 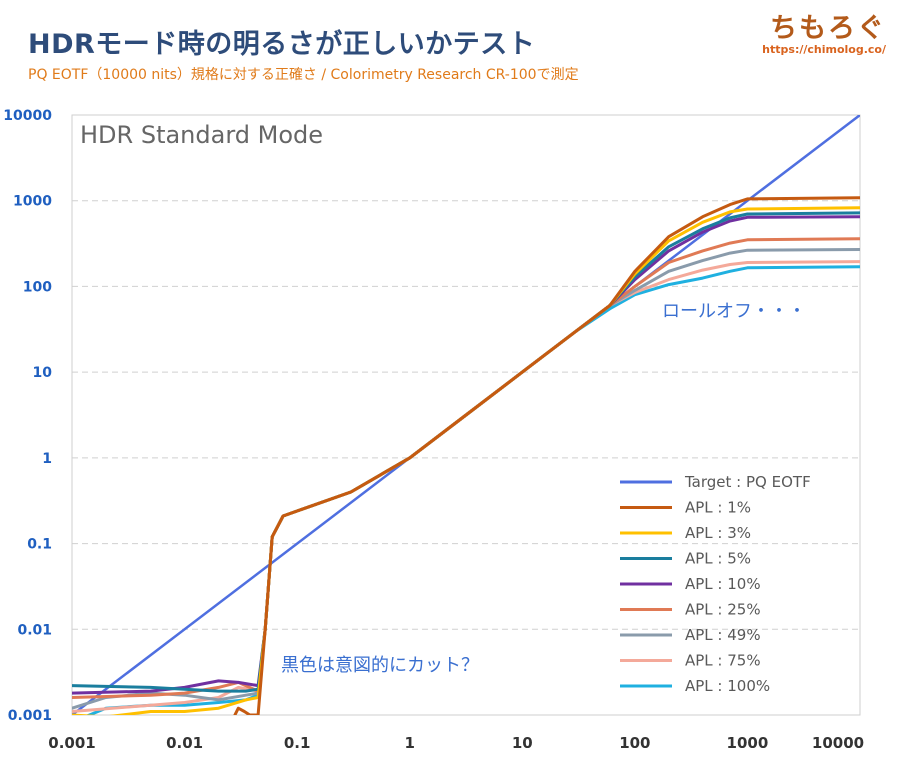 I want to click on legend-label: APL : 1%, so click(x=718, y=508).